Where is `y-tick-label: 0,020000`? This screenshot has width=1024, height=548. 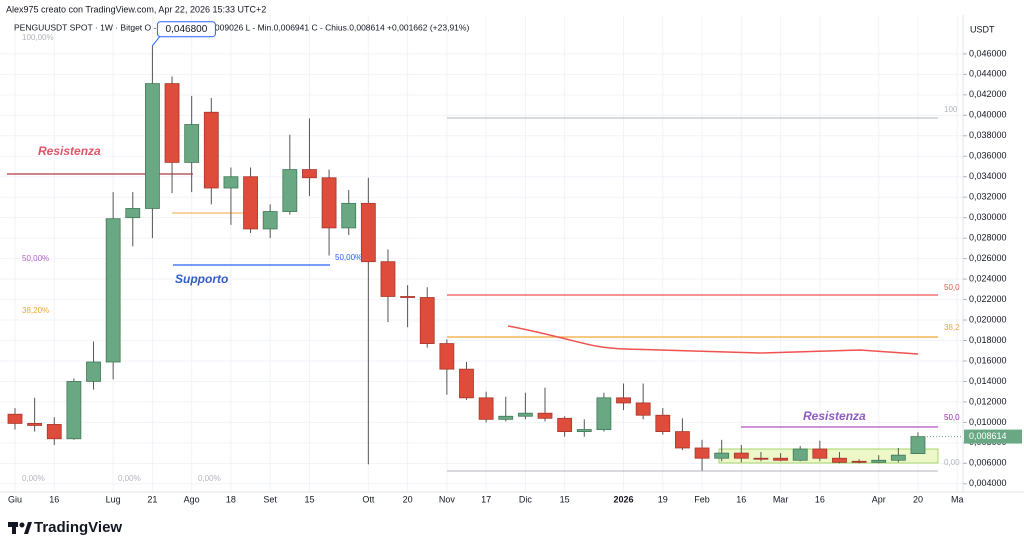
y-tick-label: 0,020000 is located at coordinates (988, 319).